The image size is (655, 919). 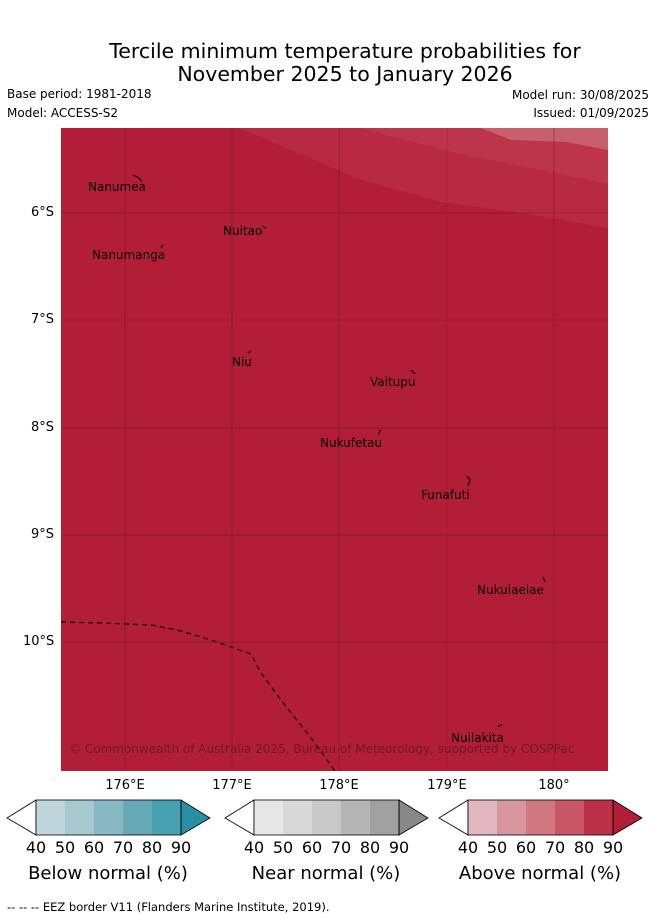 I want to click on colorbar-near-normal: 40 50 60 70 80 90 Near normal (%), so click(x=327, y=841).